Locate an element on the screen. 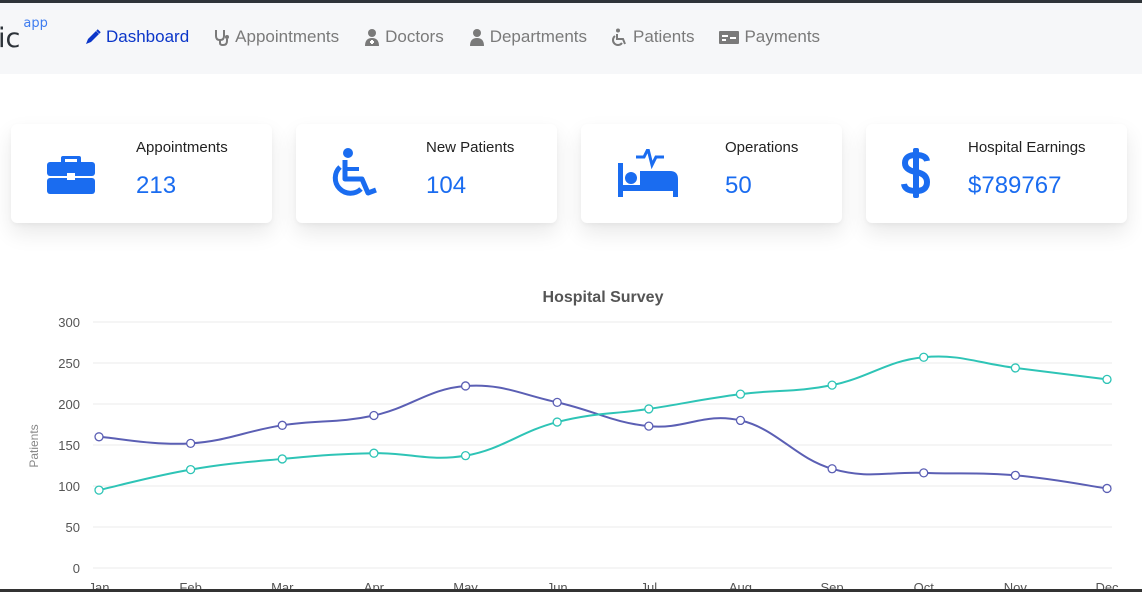 This screenshot has width=1142, height=597. stat-label: New Patients is located at coordinates (470, 147).